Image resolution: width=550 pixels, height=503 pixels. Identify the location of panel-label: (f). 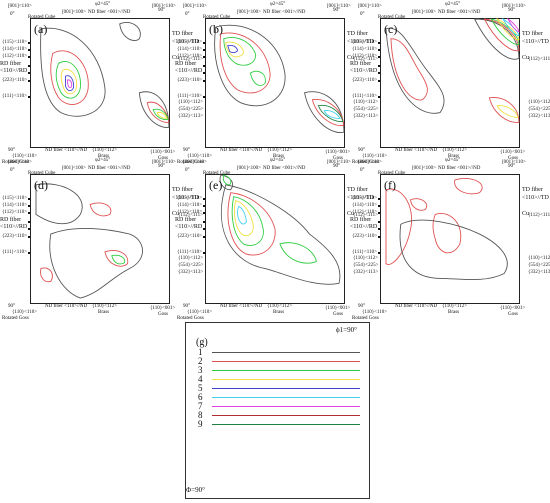
(390, 185).